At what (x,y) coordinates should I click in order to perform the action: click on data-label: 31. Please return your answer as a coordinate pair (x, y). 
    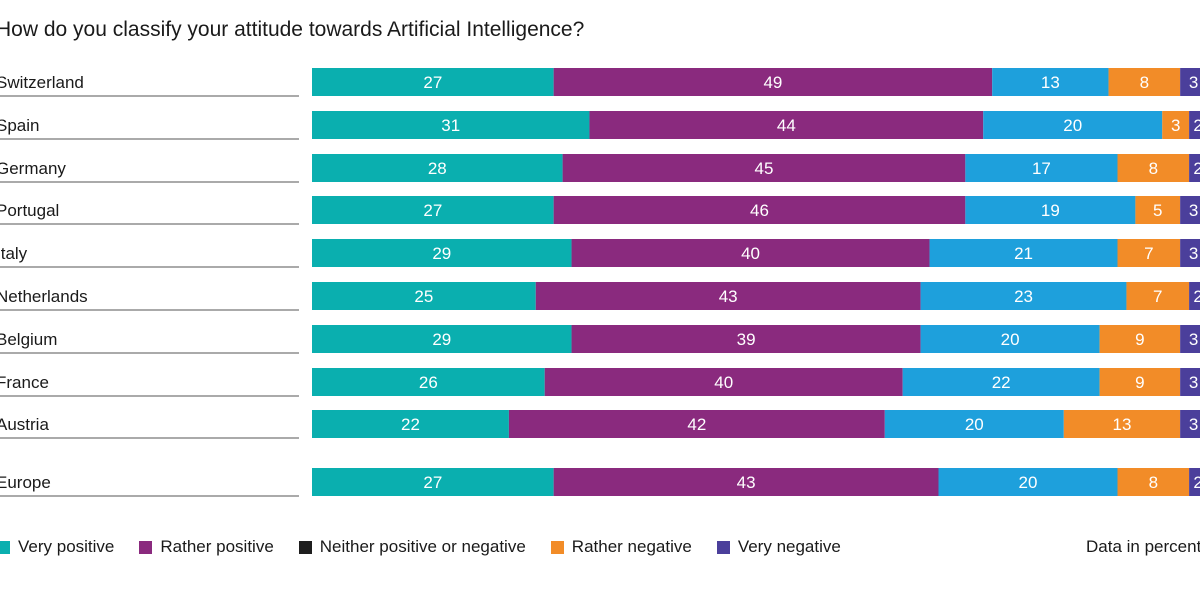
    Looking at the image, I should click on (450, 125).